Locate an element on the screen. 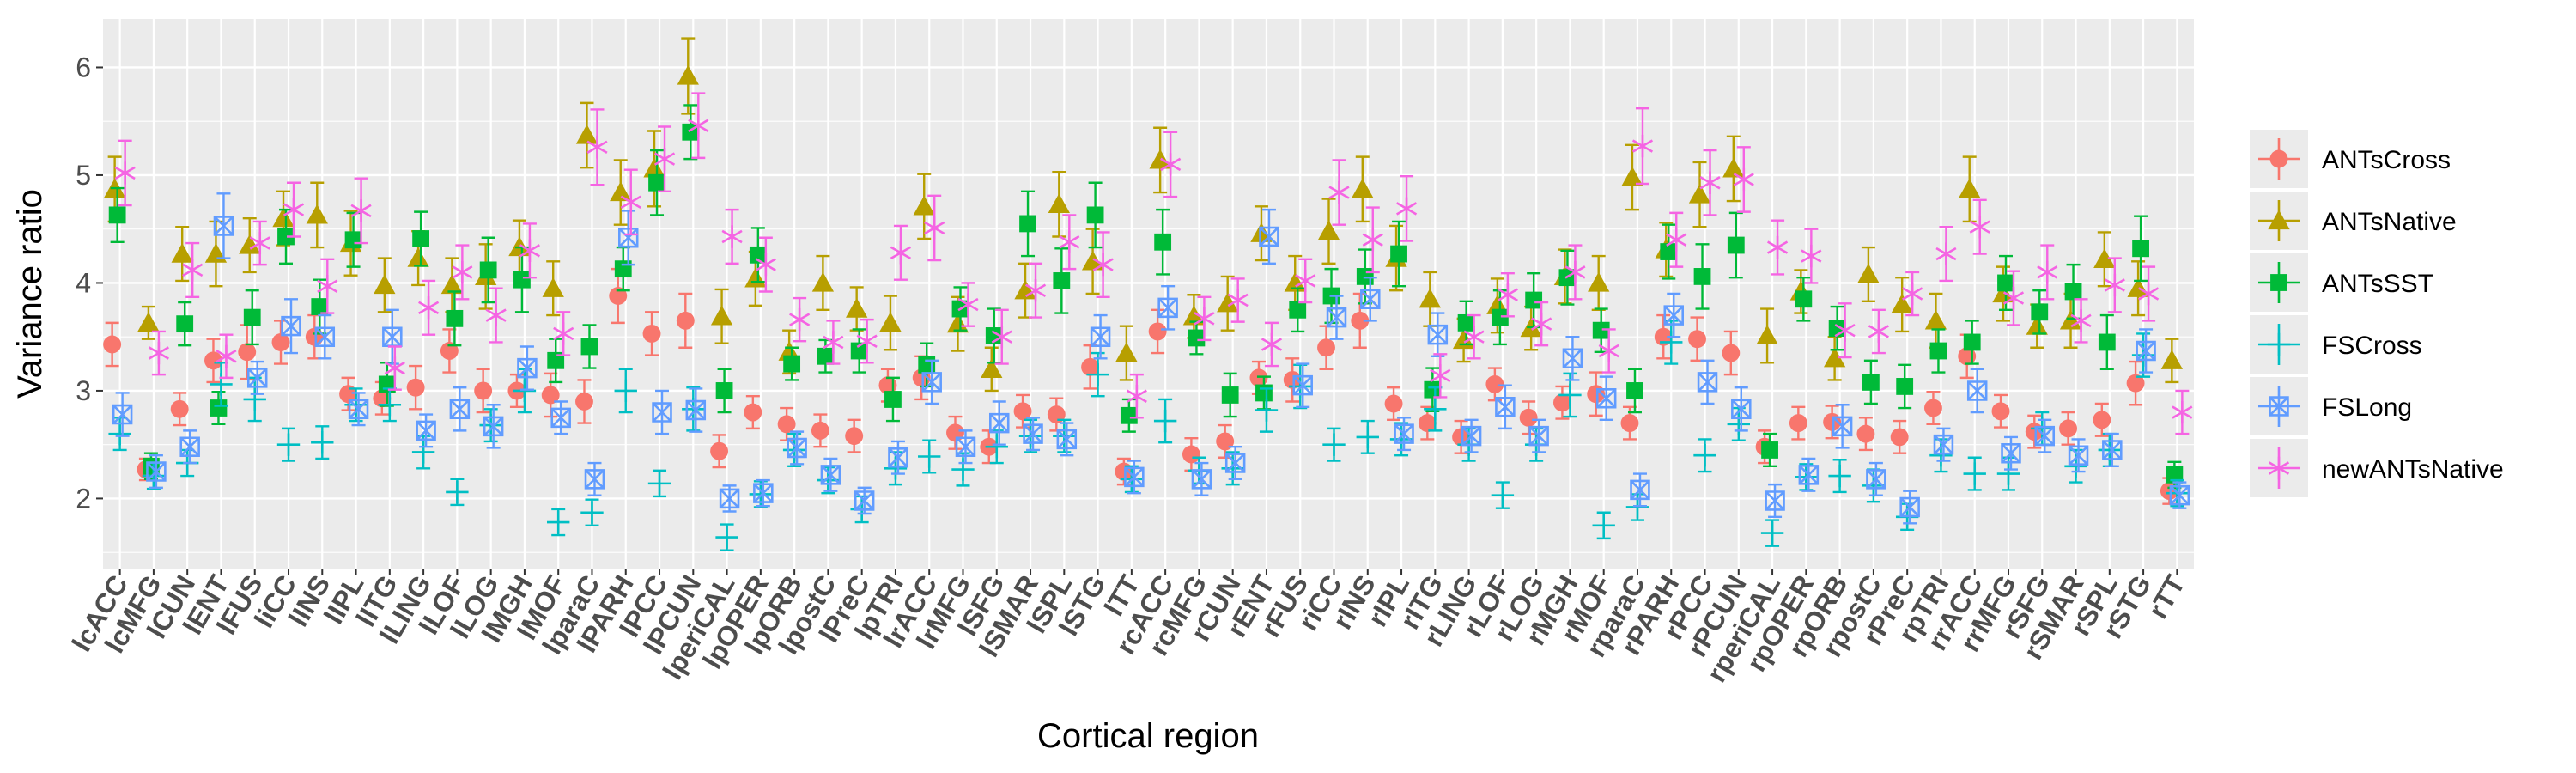 Image resolution: width=2576 pixels, height=773 pixels. legend-label: FSCross is located at coordinates (2372, 346).